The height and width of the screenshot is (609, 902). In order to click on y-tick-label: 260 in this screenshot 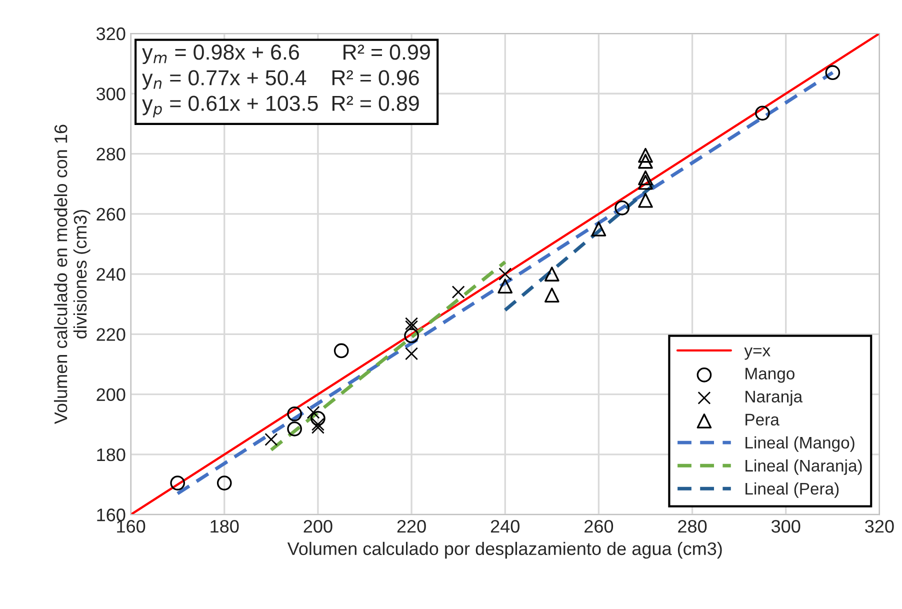, I will do `click(111, 214)`.